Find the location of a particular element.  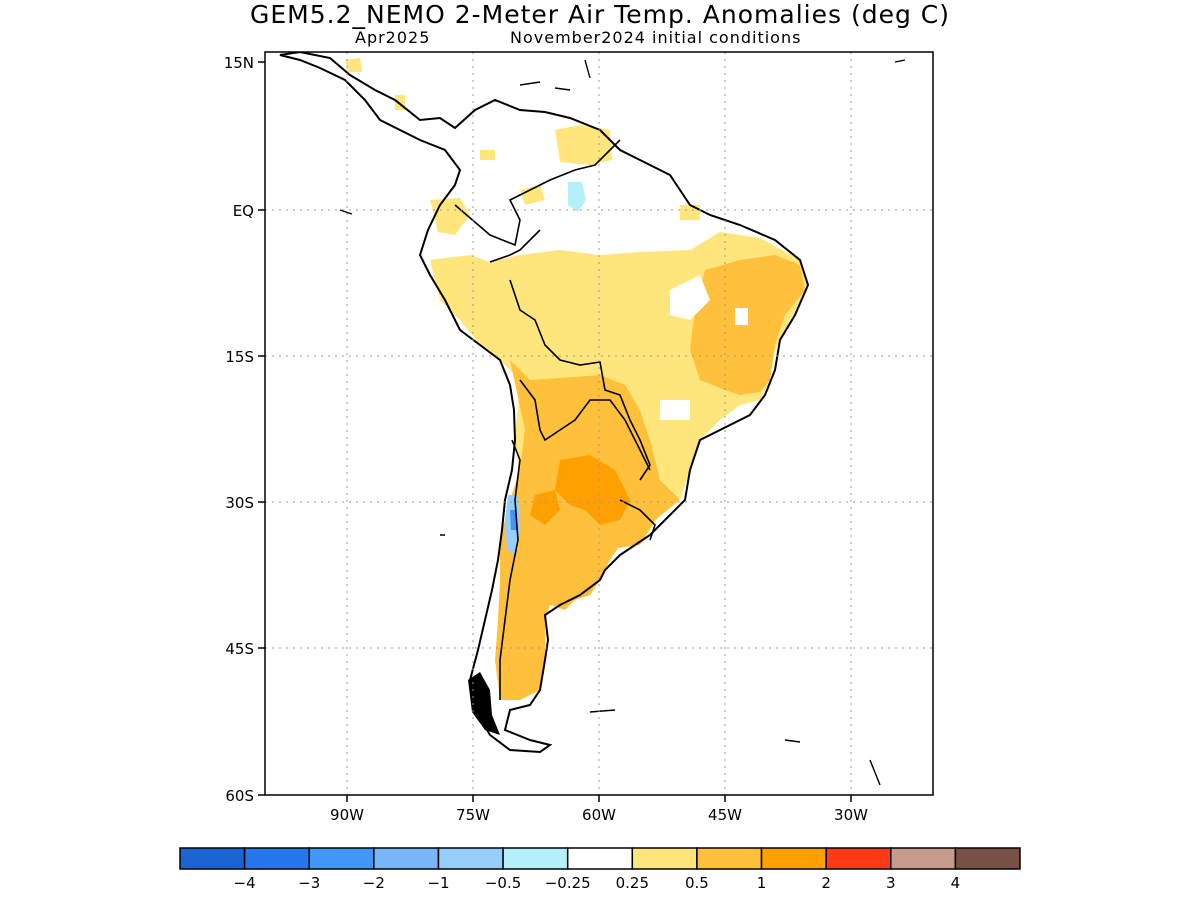

colorbar-labels: −4 −3 −2 −1 −0.5 −0.25 0.25 0.5 1 2 3 4 is located at coordinates (597, 883).